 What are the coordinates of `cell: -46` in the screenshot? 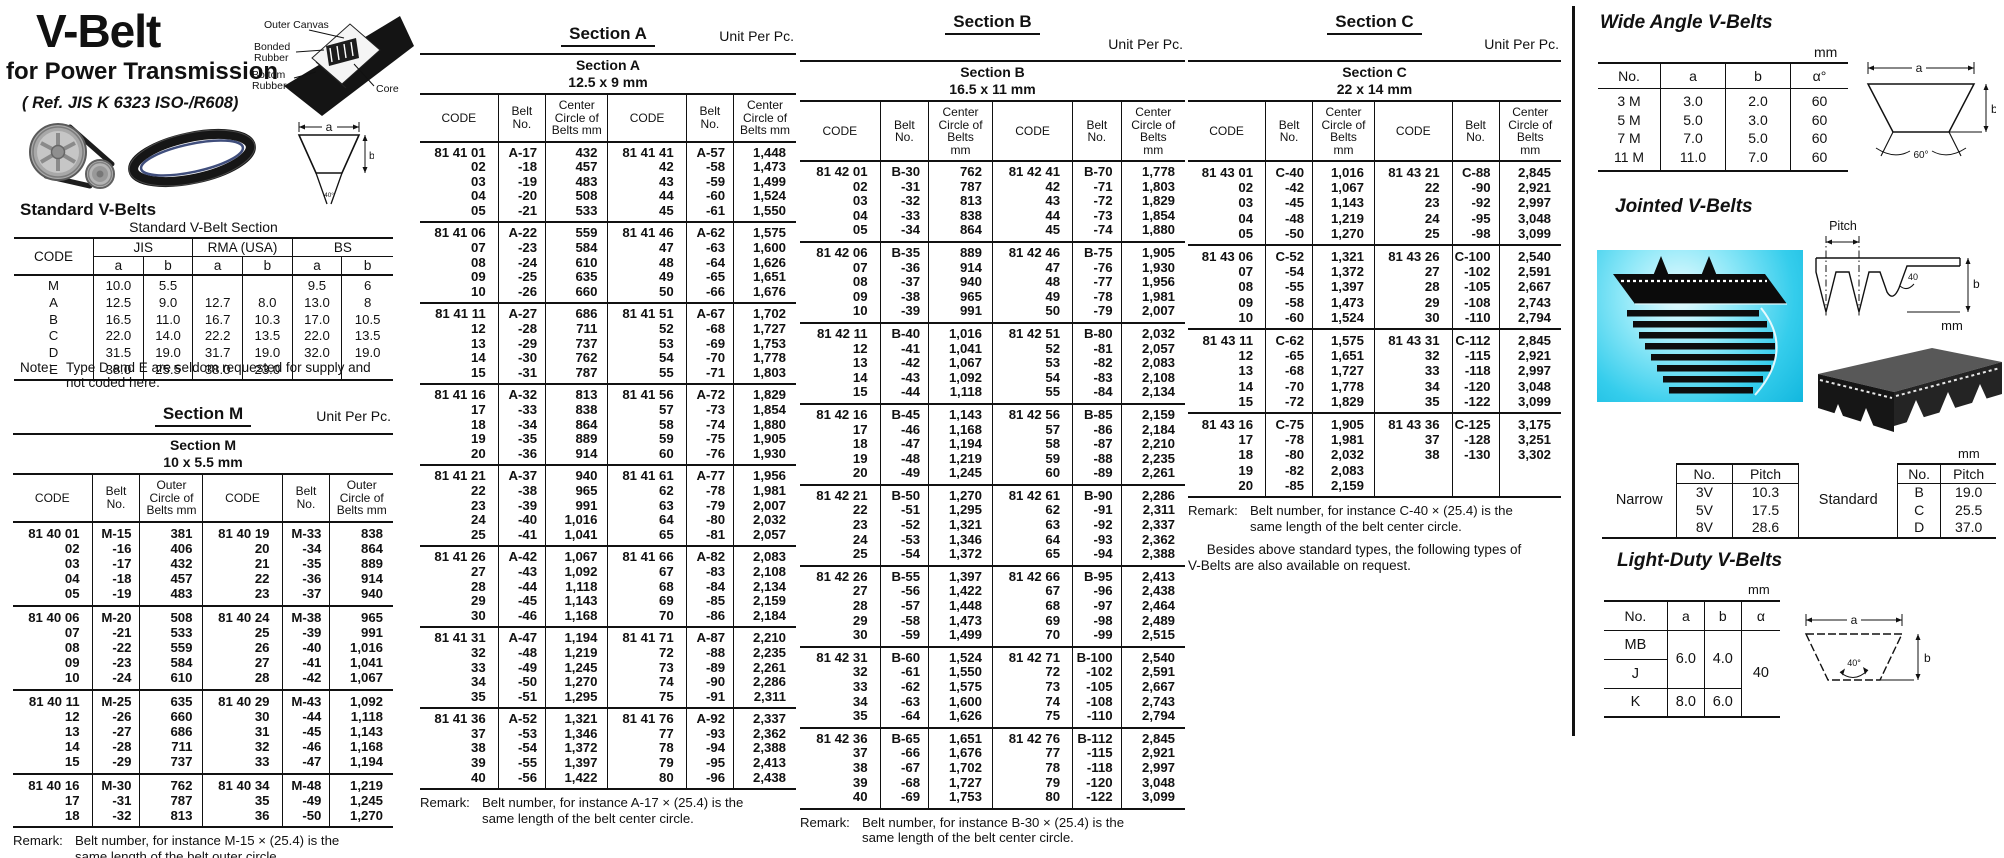 It's located at (521, 618).